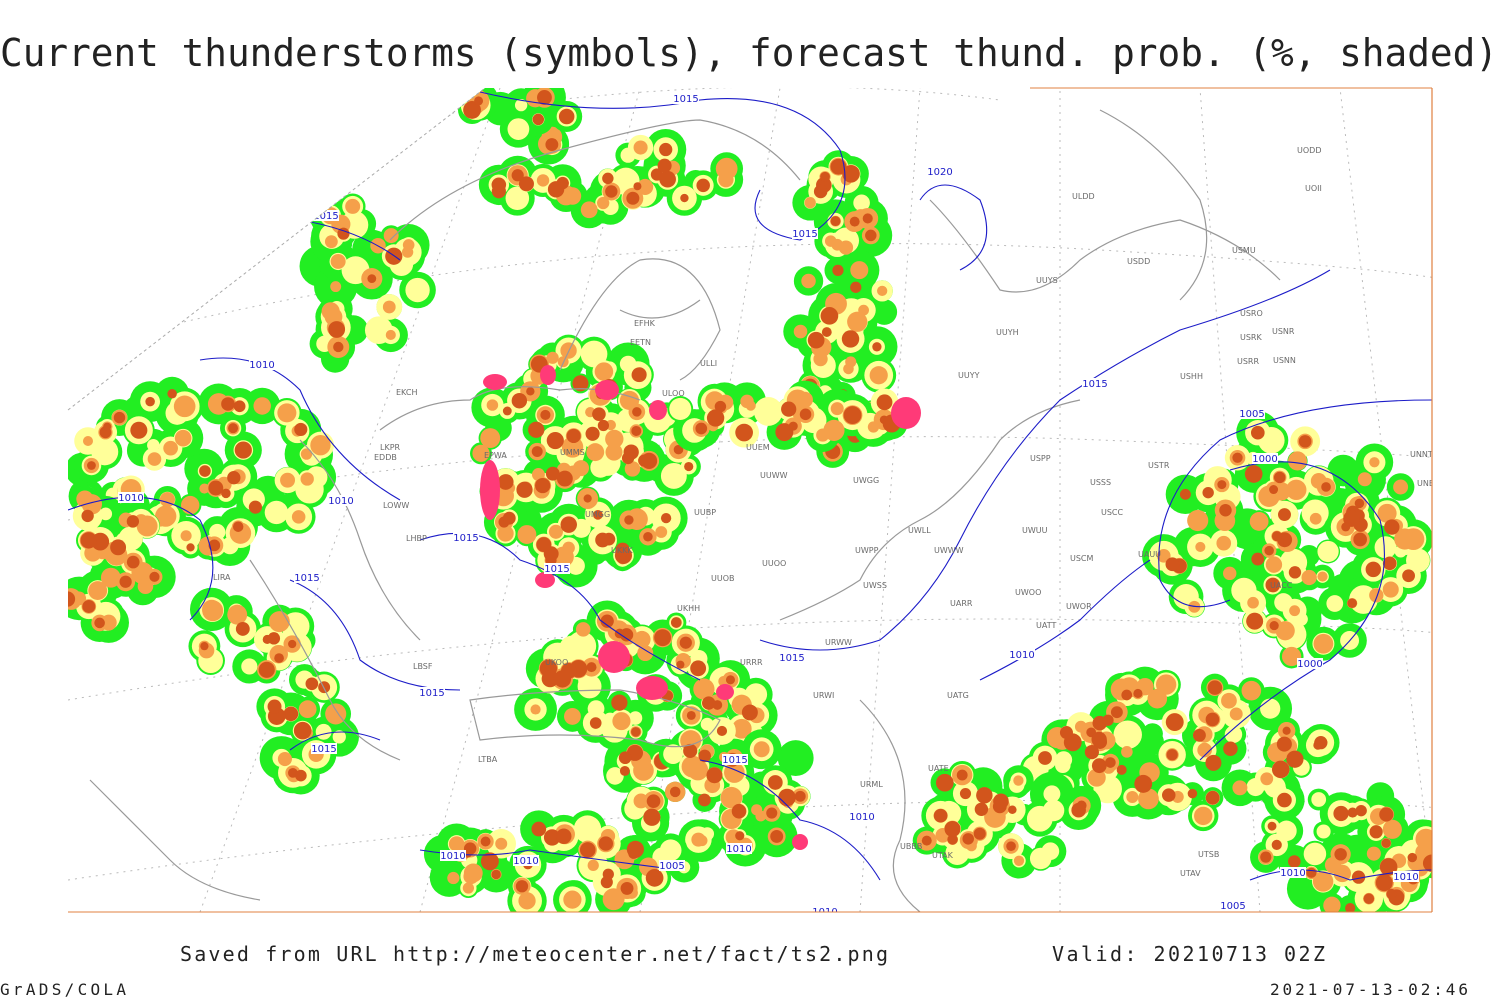 The height and width of the screenshot is (1000, 1500). I want to click on station-label: UAUU, so click(1149, 554).